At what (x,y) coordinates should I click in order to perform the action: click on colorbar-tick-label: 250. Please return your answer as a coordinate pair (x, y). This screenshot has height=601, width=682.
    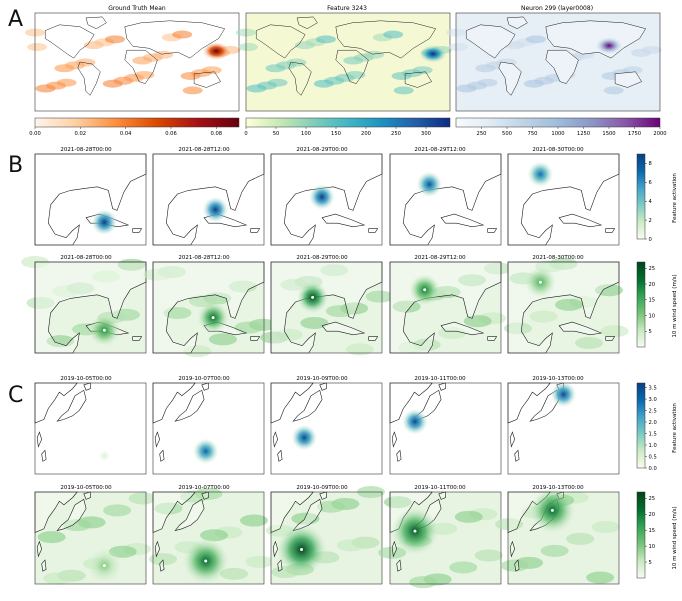
    Looking at the image, I should click on (482, 134).